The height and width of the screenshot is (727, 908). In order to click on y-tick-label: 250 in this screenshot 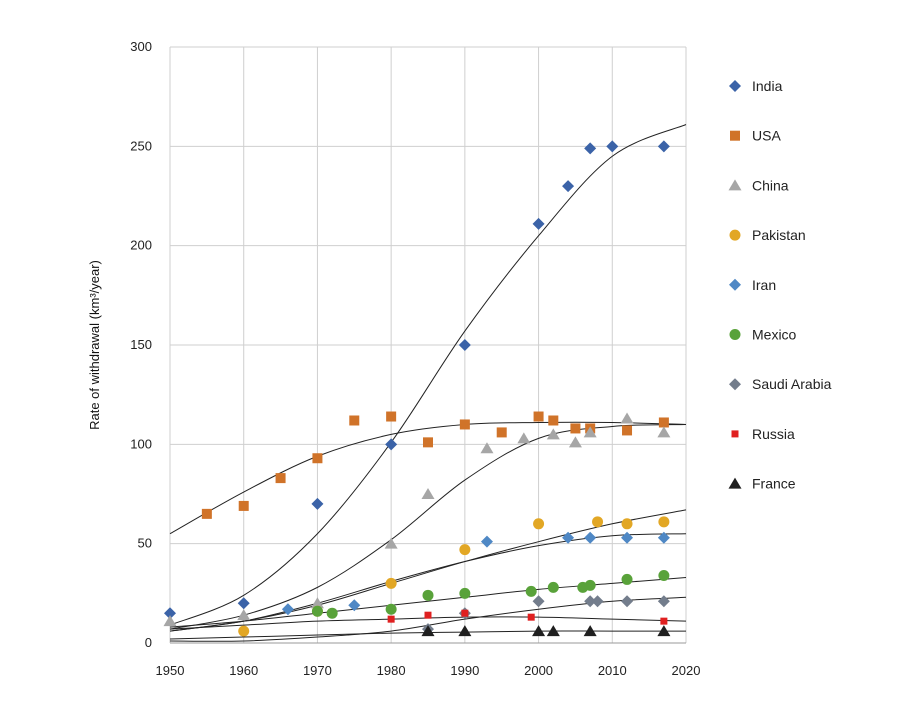, I will do `click(141, 145)`.